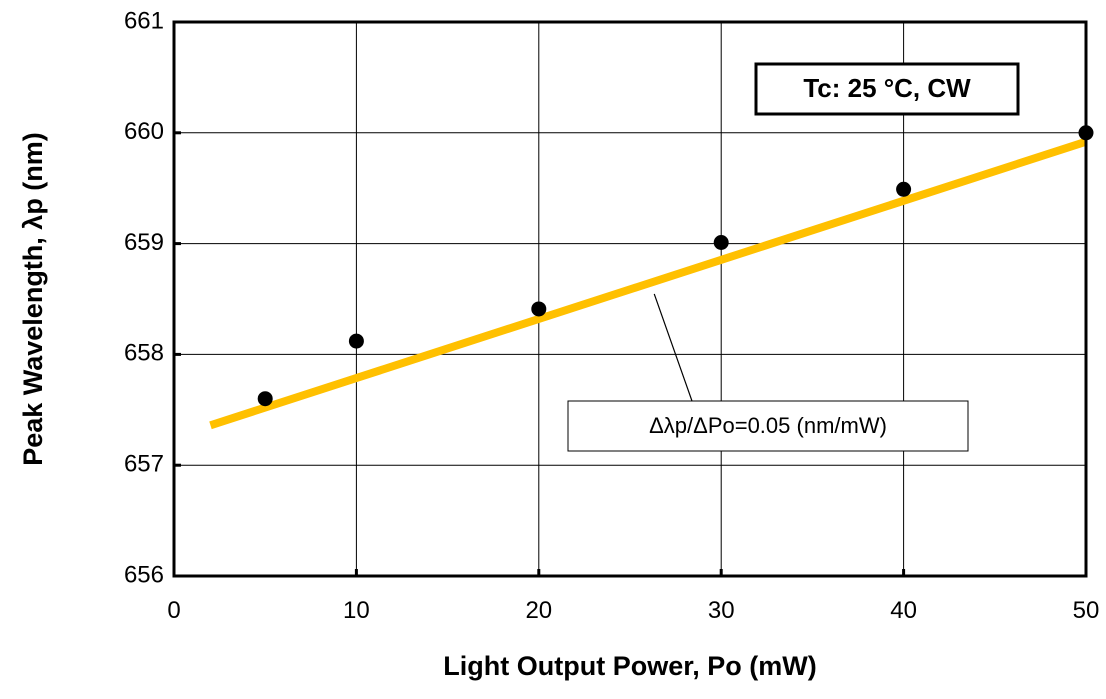  Describe the element at coordinates (903, 610) in the screenshot. I see `x-tick-label: 40` at that location.